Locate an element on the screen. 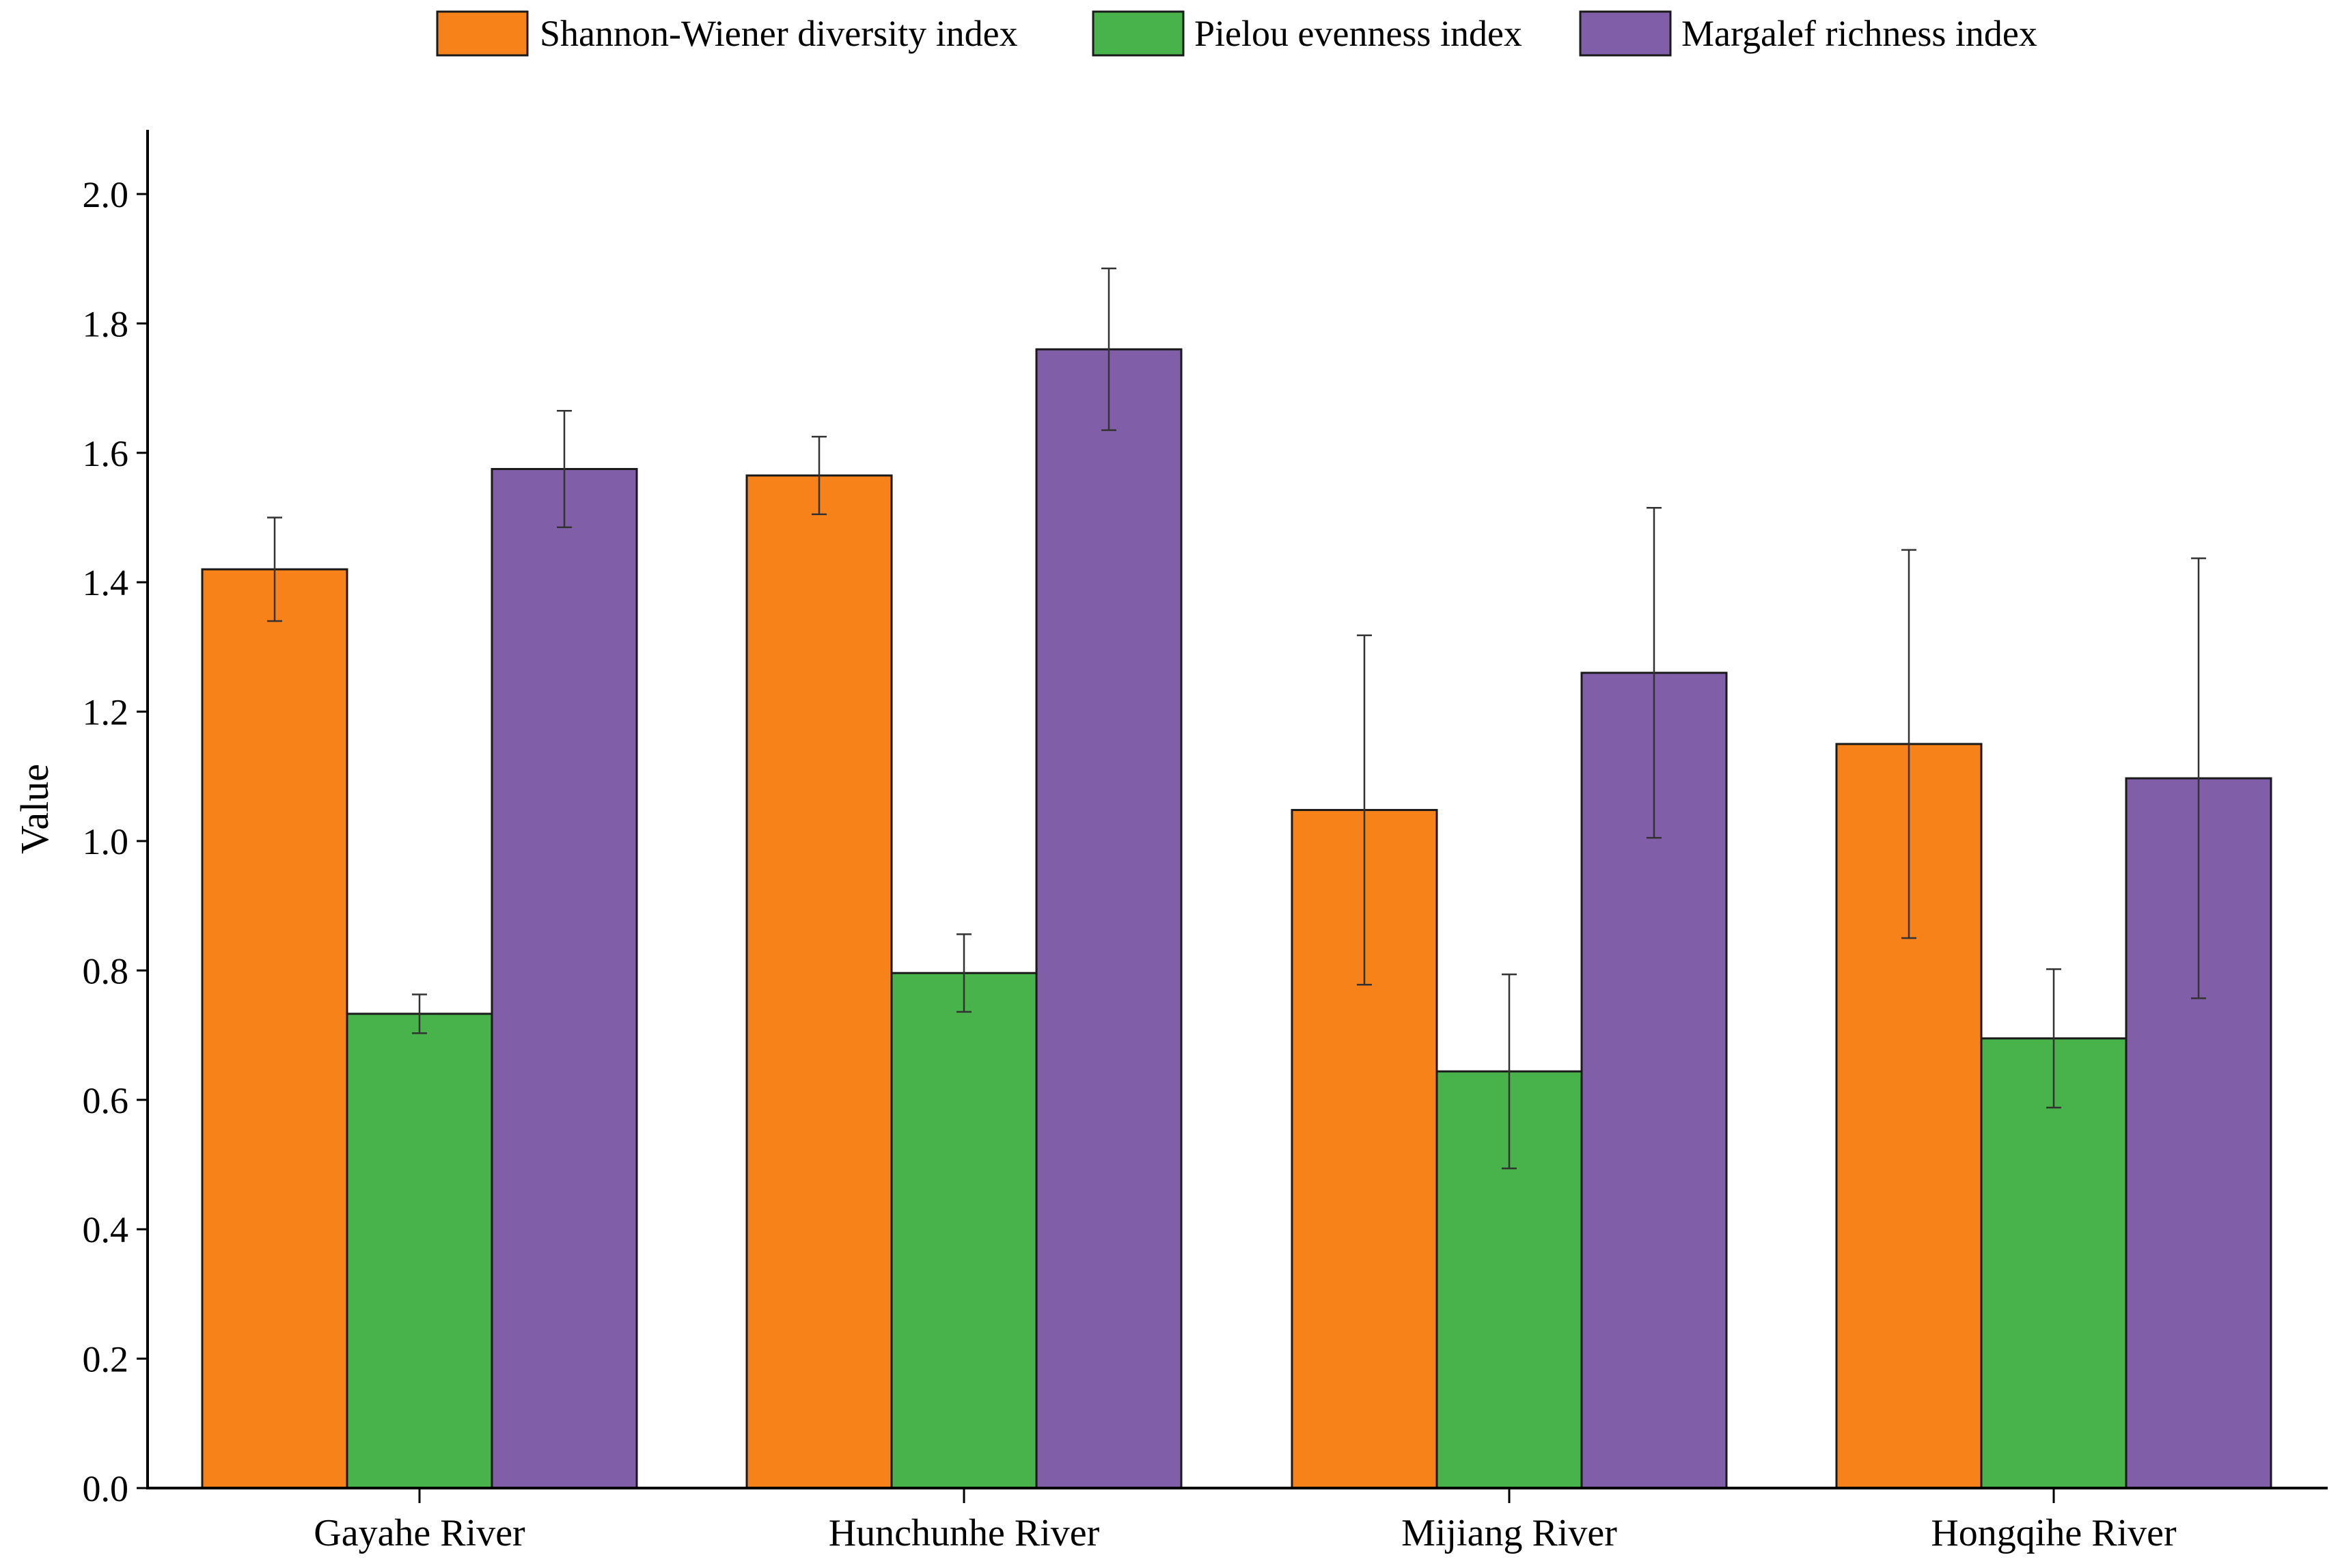 Image resolution: width=2340 pixels, height=1568 pixels. x-tick-label: Mijiang River is located at coordinates (1509, 1533).